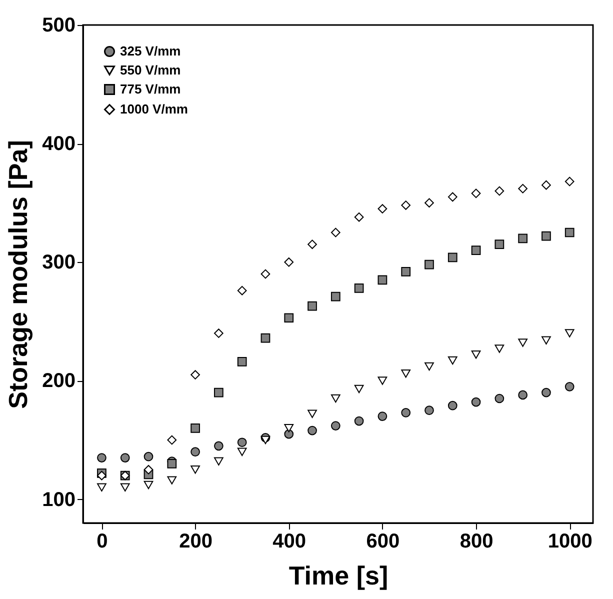 This screenshot has height=599, width=613. I want to click on y-tick-label: 500, so click(59, 25).